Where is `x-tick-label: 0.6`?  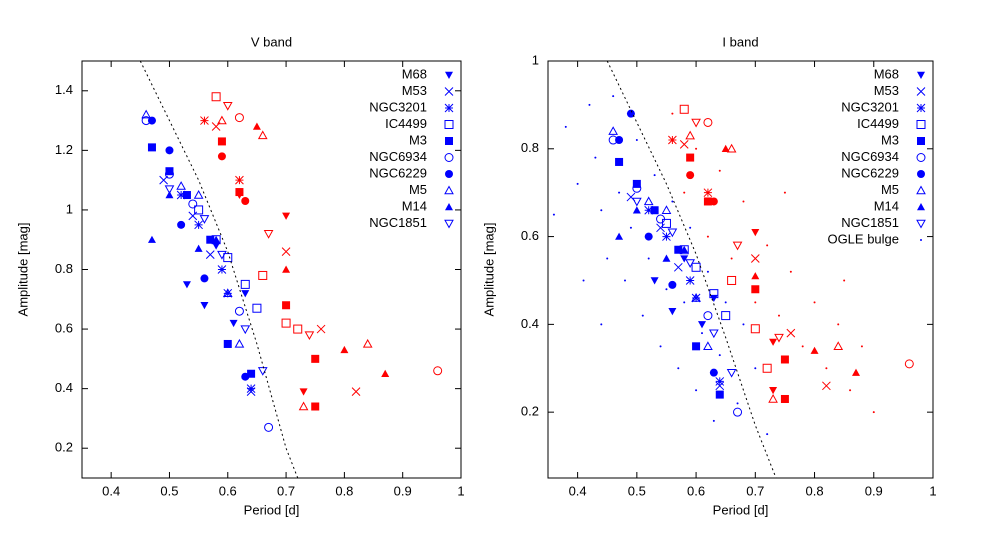
x-tick-label: 0.6 is located at coordinates (228, 490).